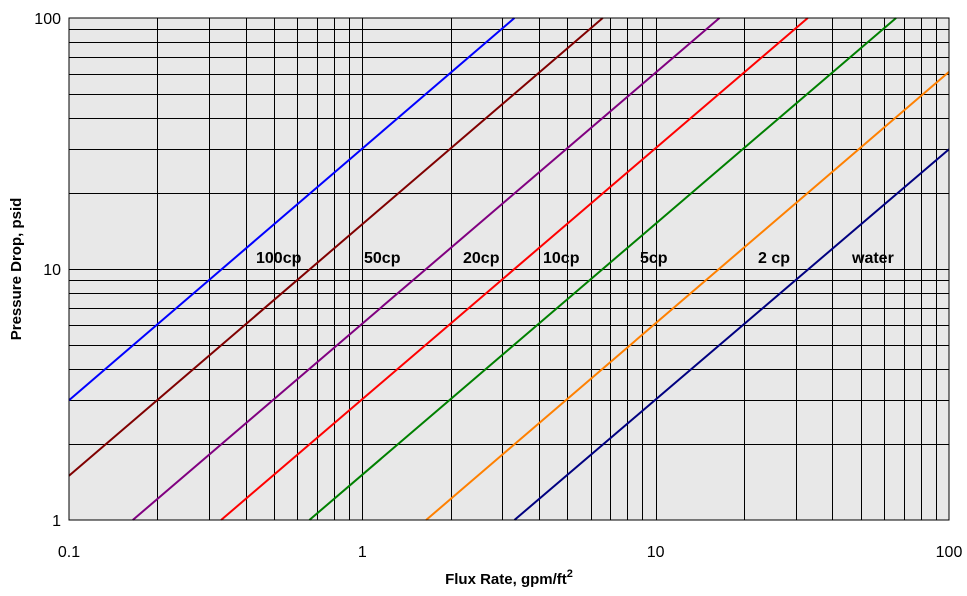 The width and height of the screenshot is (967, 596). What do you see at coordinates (47, 19) in the screenshot?
I see `y-tick-label: 100` at bounding box center [47, 19].